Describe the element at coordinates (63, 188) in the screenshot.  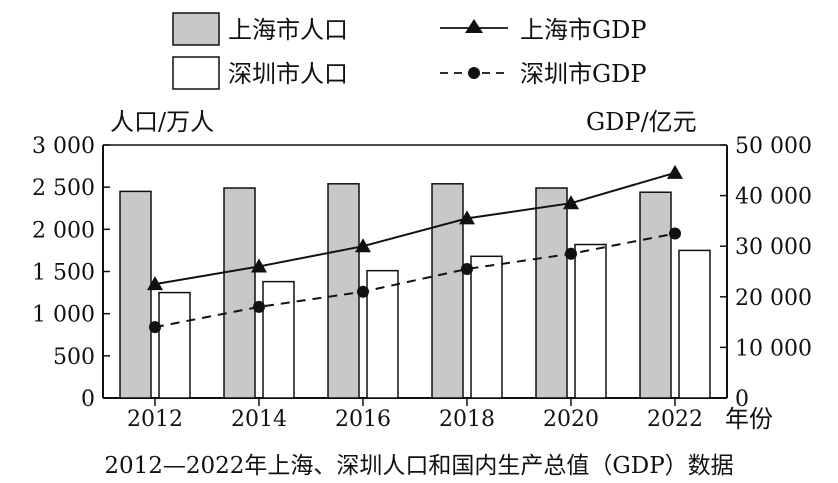
I see `left-tick-label: 2 500` at that location.